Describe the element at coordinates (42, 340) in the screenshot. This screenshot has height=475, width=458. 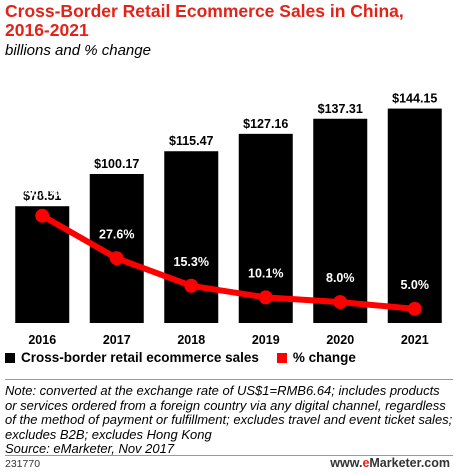
I see `x-tick-2016: 2016` at that location.